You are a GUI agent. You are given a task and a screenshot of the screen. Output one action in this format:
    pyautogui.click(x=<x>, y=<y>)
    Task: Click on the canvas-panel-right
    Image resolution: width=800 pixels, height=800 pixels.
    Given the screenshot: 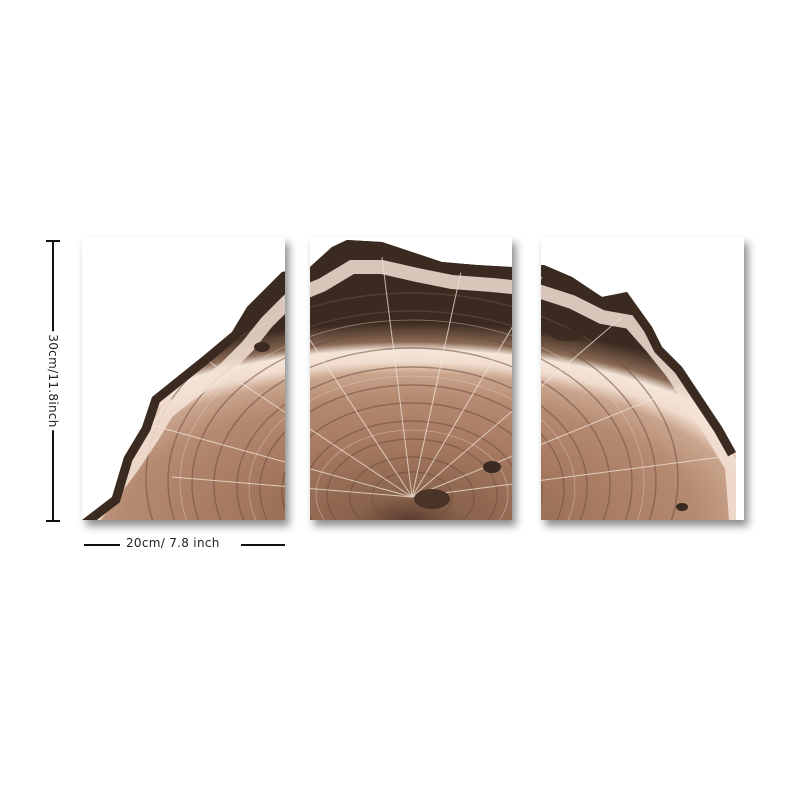 What is the action you would take?
    pyautogui.click(x=642, y=378)
    